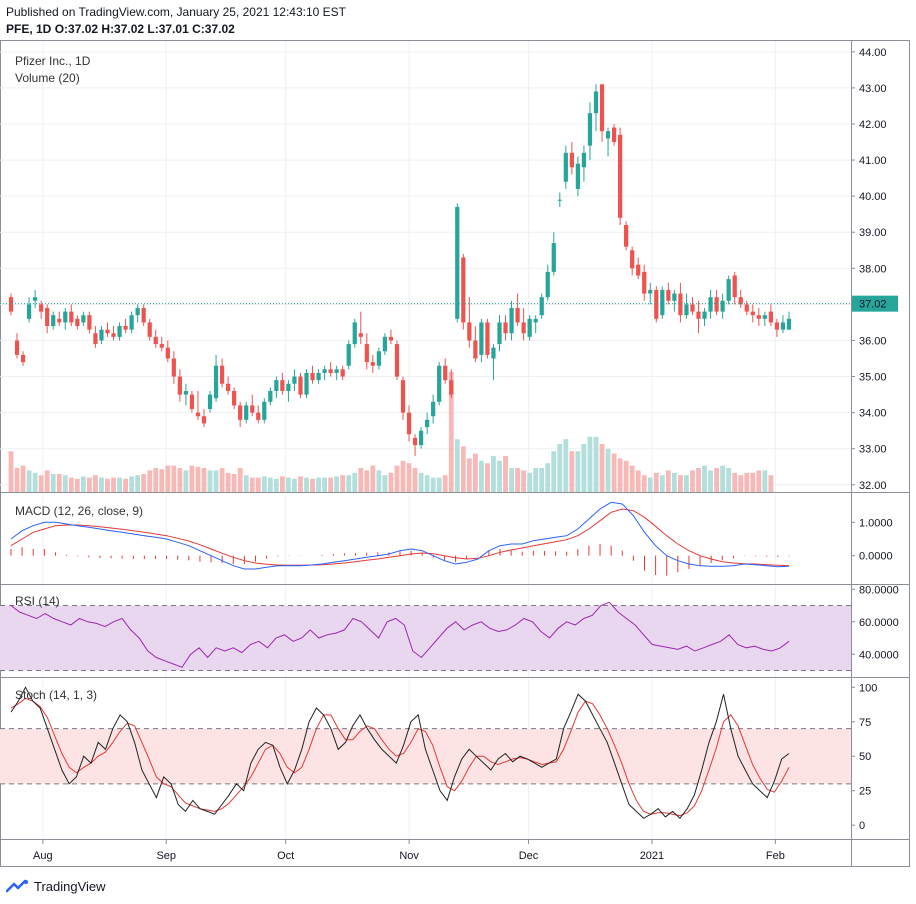 This screenshot has height=904, width=916. I want to click on price-tick-label: 39.00, so click(873, 233).